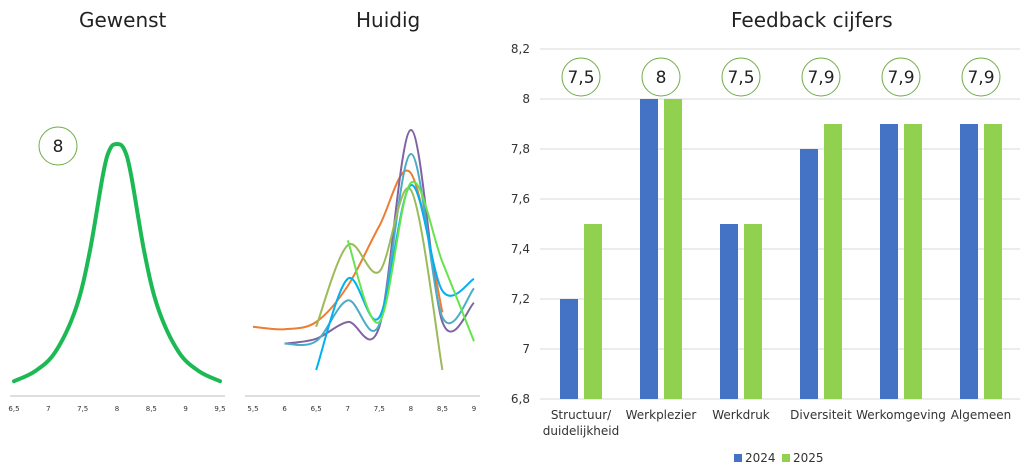 The image size is (1023, 463). What do you see at coordinates (411, 409) in the screenshot?
I see `current-x-tick-label: 8` at bounding box center [411, 409].